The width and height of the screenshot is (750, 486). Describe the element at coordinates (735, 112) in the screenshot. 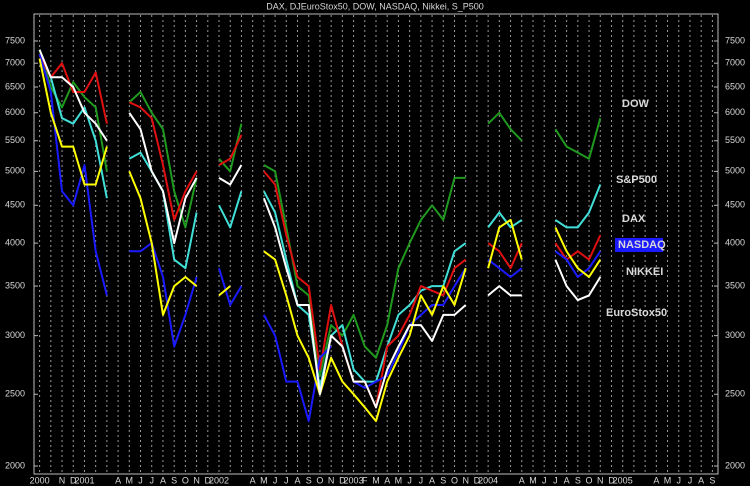

I see `y-tick-label-right: 6000` at that location.